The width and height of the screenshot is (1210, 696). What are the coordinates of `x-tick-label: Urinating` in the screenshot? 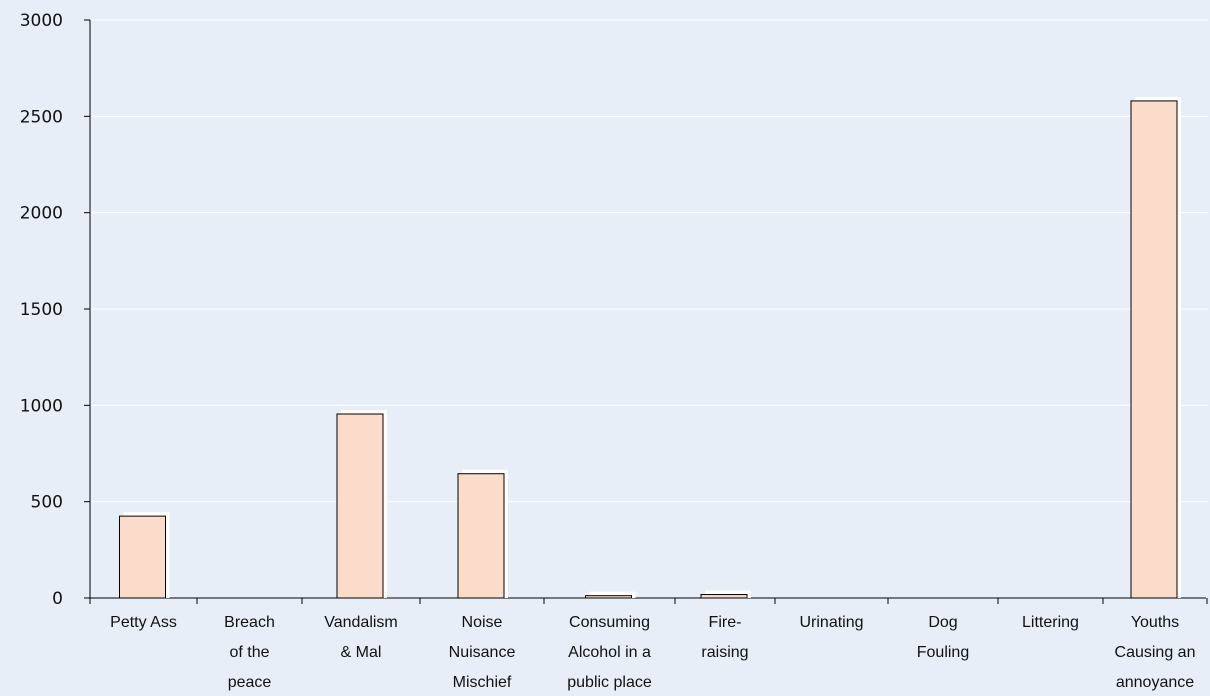 It's located at (831, 622).